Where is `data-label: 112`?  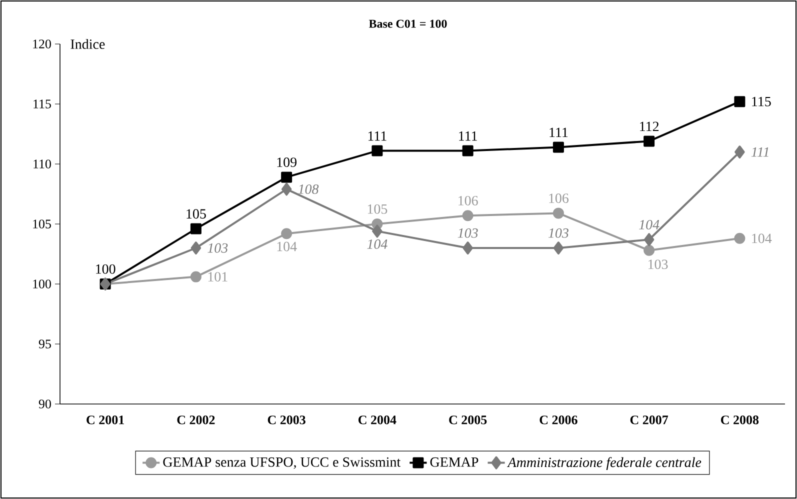 data-label: 112 is located at coordinates (649, 126).